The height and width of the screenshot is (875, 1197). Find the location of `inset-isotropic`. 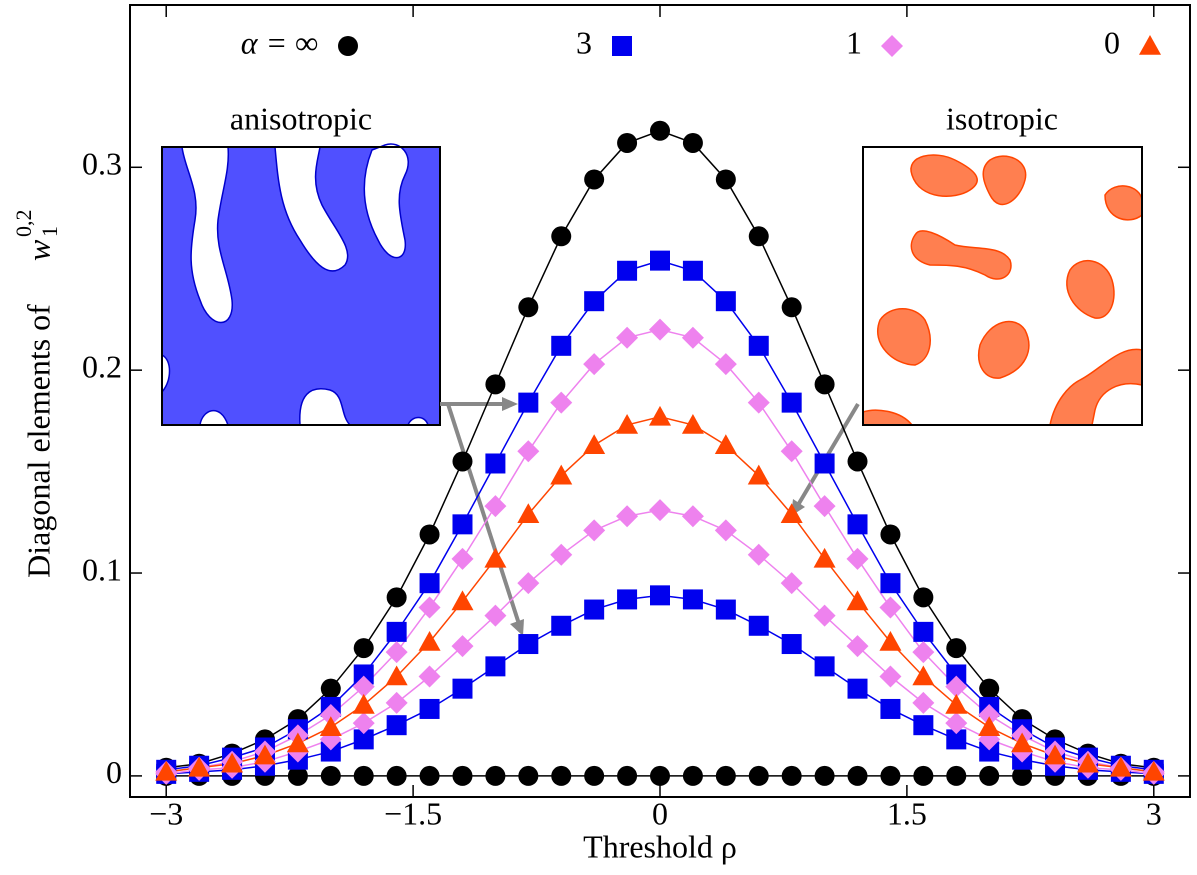

inset-isotropic is located at coordinates (1002, 286).